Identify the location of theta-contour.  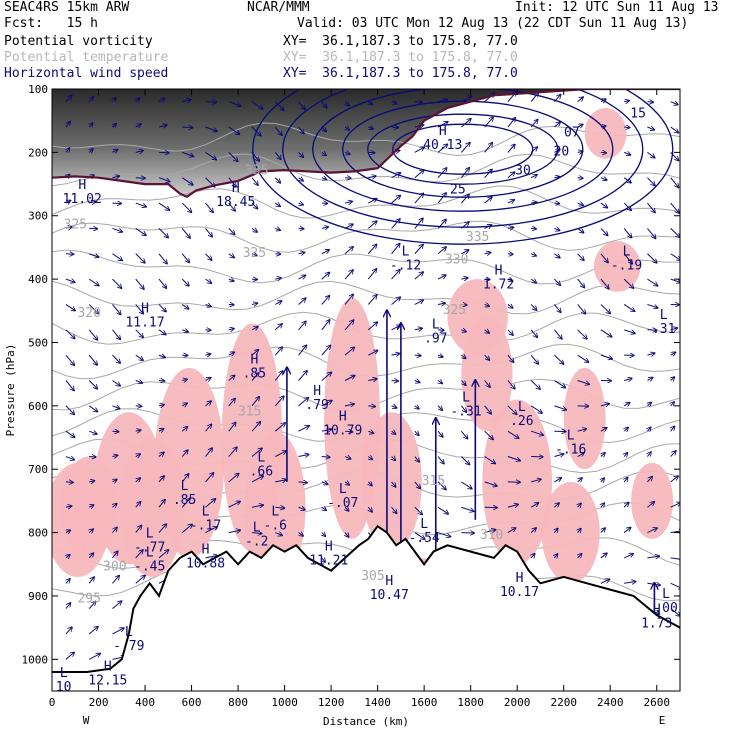
(366, 202).